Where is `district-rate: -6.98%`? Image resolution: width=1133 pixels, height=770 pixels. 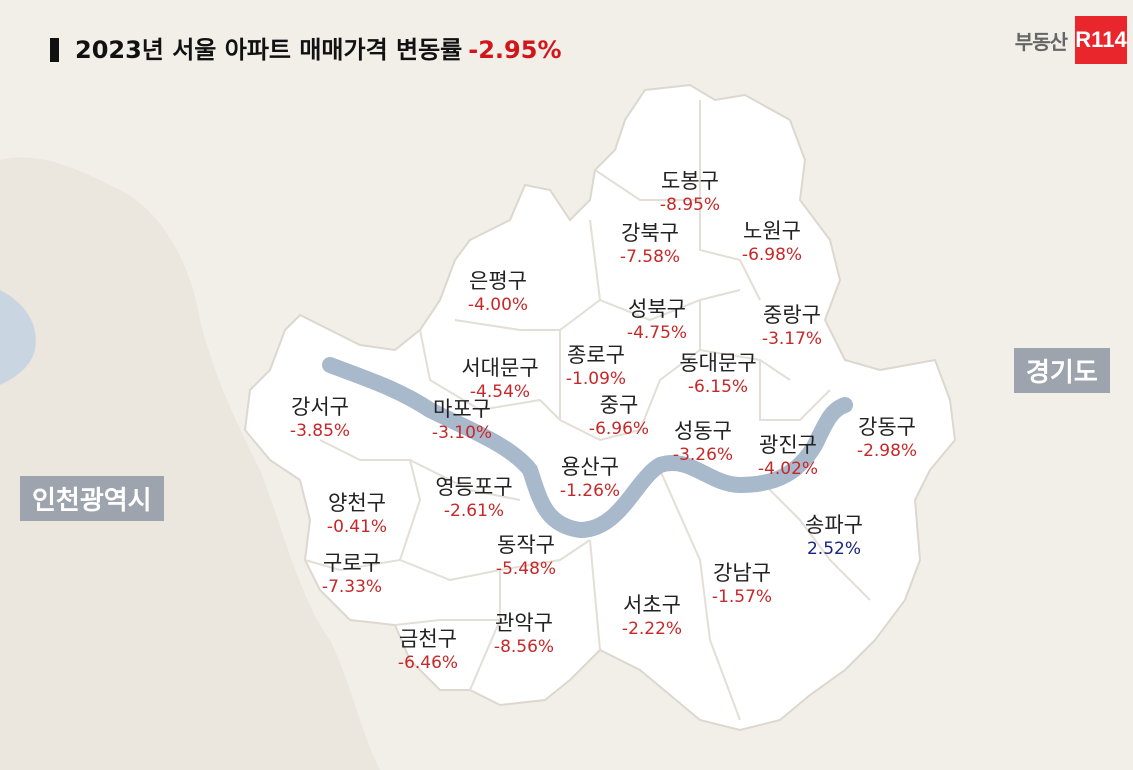
district-rate: -6.98% is located at coordinates (772, 255).